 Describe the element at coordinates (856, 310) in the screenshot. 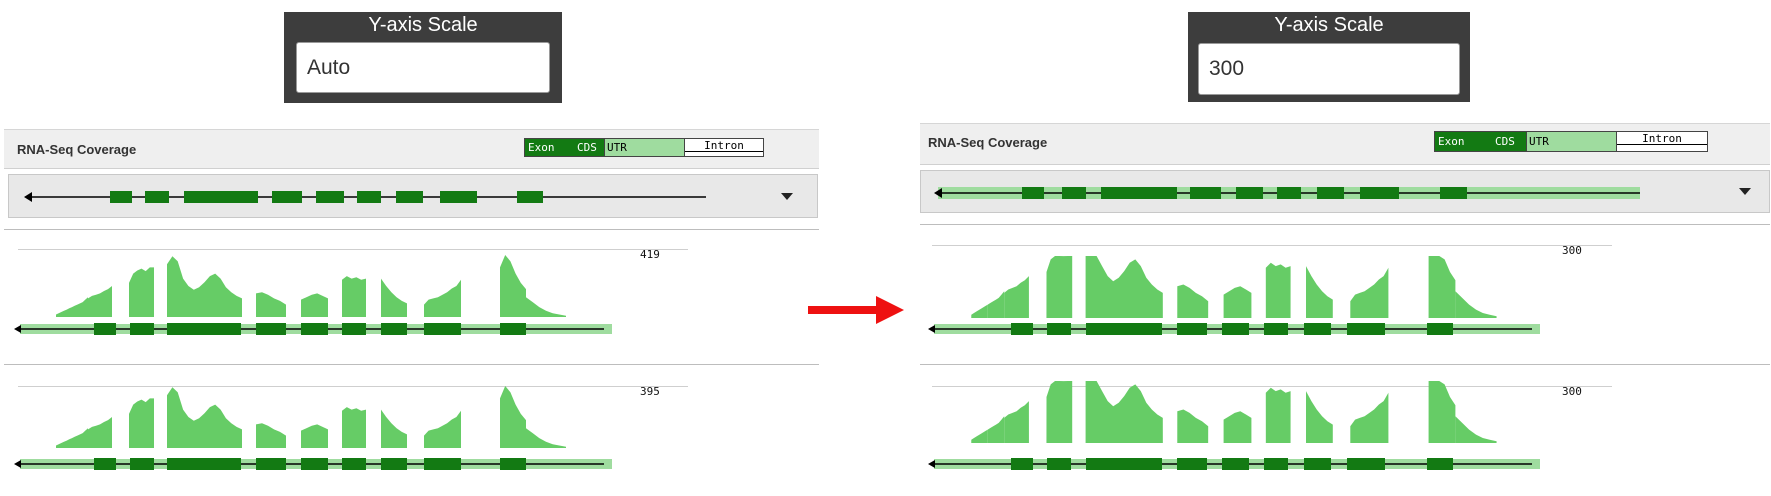

I see `right-arrow-icon` at that location.